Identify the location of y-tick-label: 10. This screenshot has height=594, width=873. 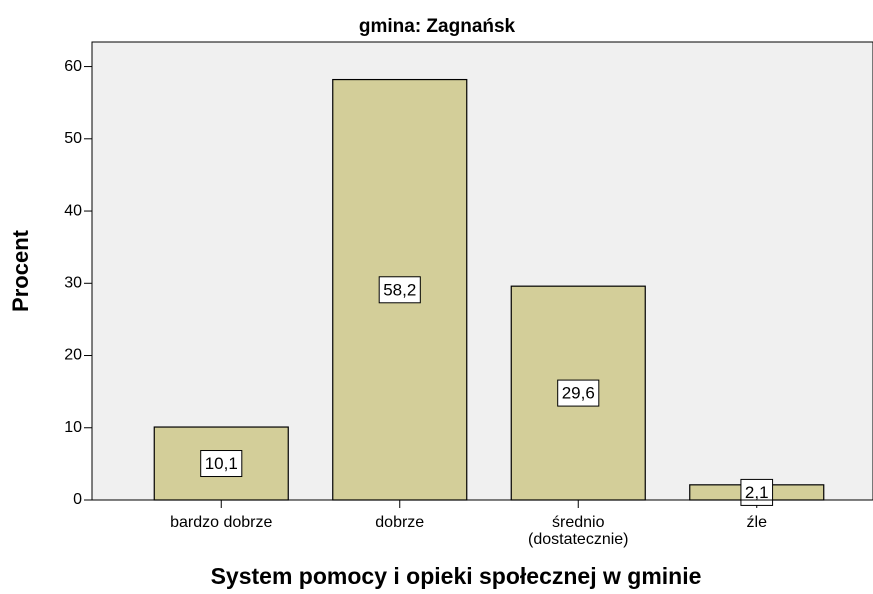
(73, 427).